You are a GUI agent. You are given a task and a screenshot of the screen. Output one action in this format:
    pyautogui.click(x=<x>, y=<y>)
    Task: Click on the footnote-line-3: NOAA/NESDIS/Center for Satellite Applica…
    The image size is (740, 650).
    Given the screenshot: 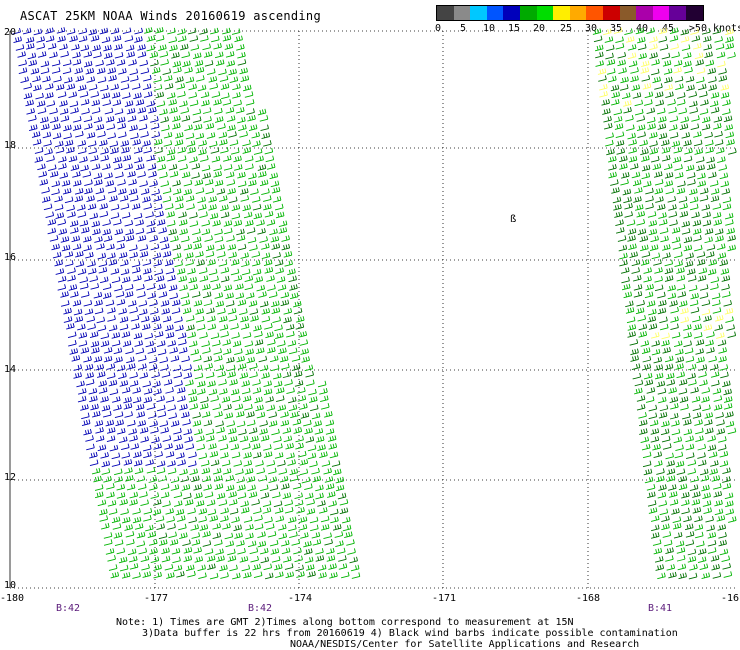 What is the action you would take?
    pyautogui.click(x=465, y=644)
    